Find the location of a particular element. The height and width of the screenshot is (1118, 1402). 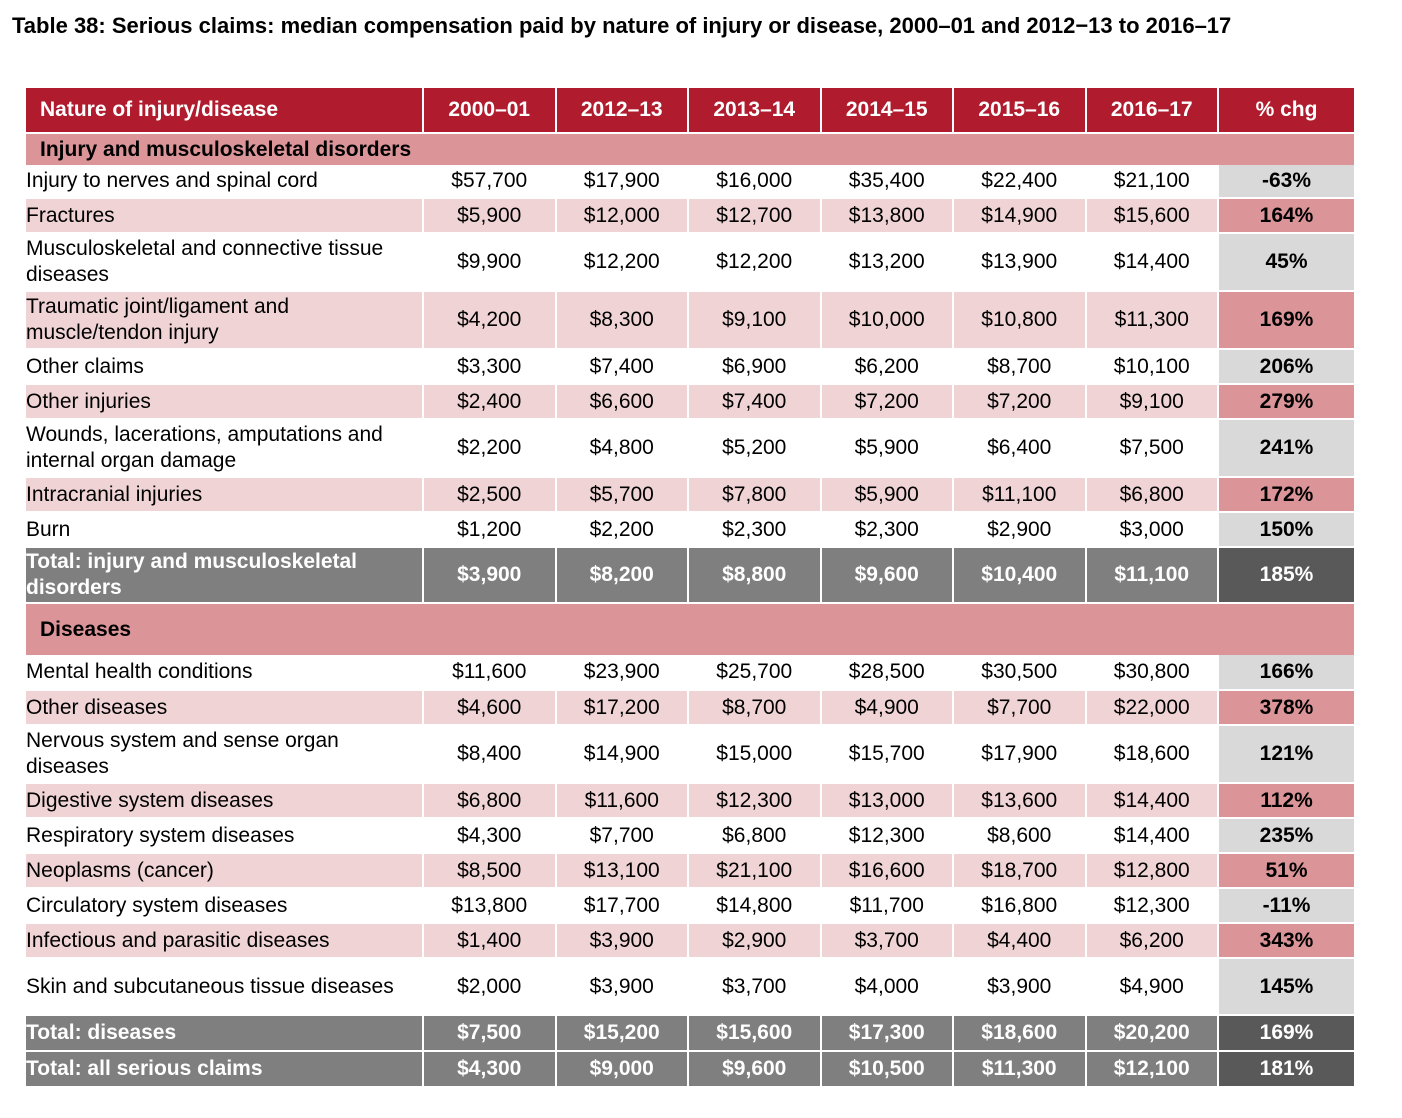

value-cell: $6,600 is located at coordinates (622, 402).